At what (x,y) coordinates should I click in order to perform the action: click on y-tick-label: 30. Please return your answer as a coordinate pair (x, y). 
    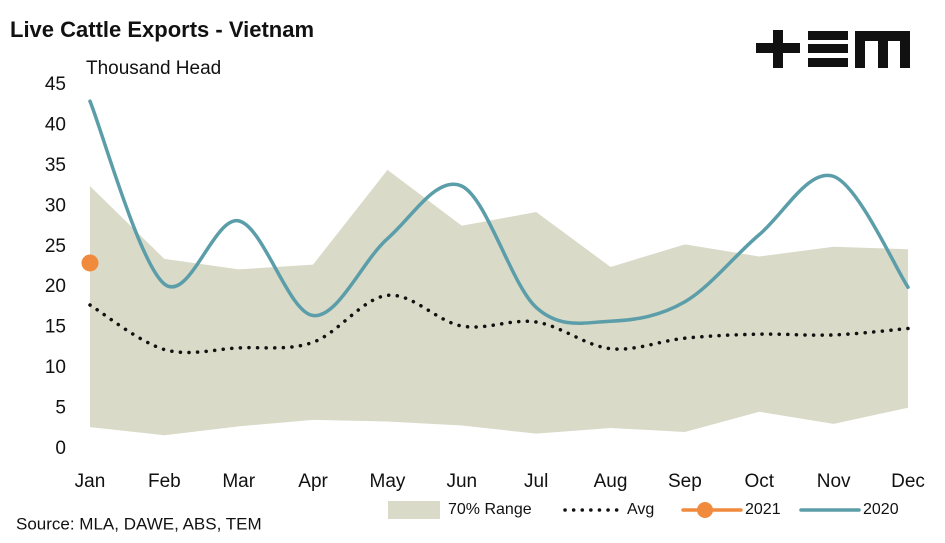
    Looking at the image, I should click on (55, 205).